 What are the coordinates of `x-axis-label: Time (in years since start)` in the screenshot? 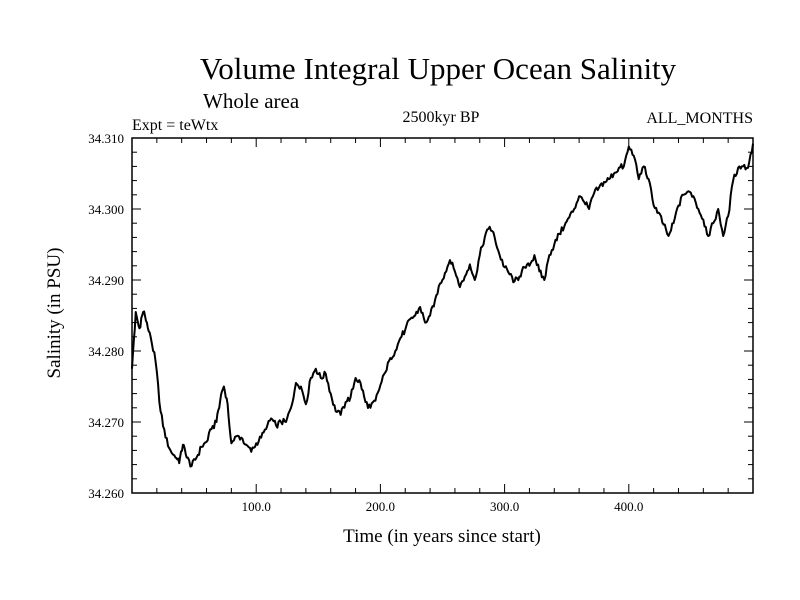 It's located at (442, 536).